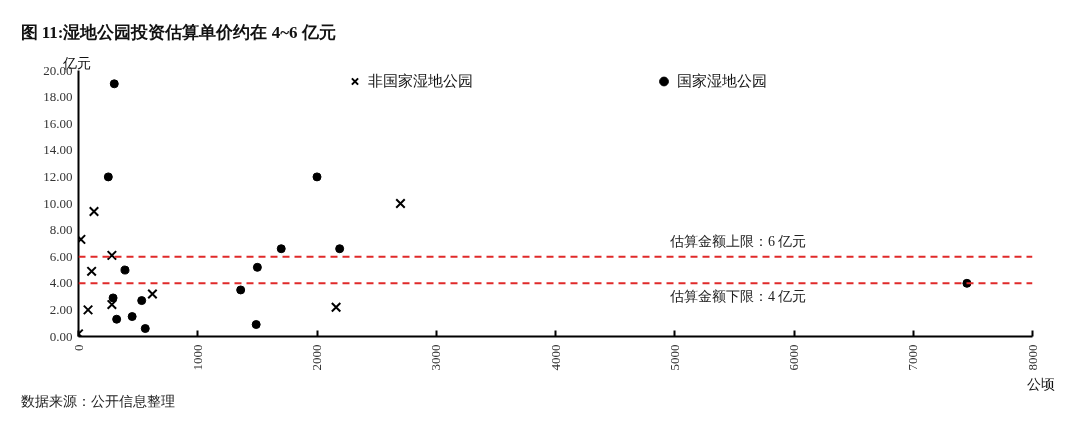 Image resolution: width=1080 pixels, height=429 pixels. I want to click on y-tick-label: 0.00, so click(61, 336).